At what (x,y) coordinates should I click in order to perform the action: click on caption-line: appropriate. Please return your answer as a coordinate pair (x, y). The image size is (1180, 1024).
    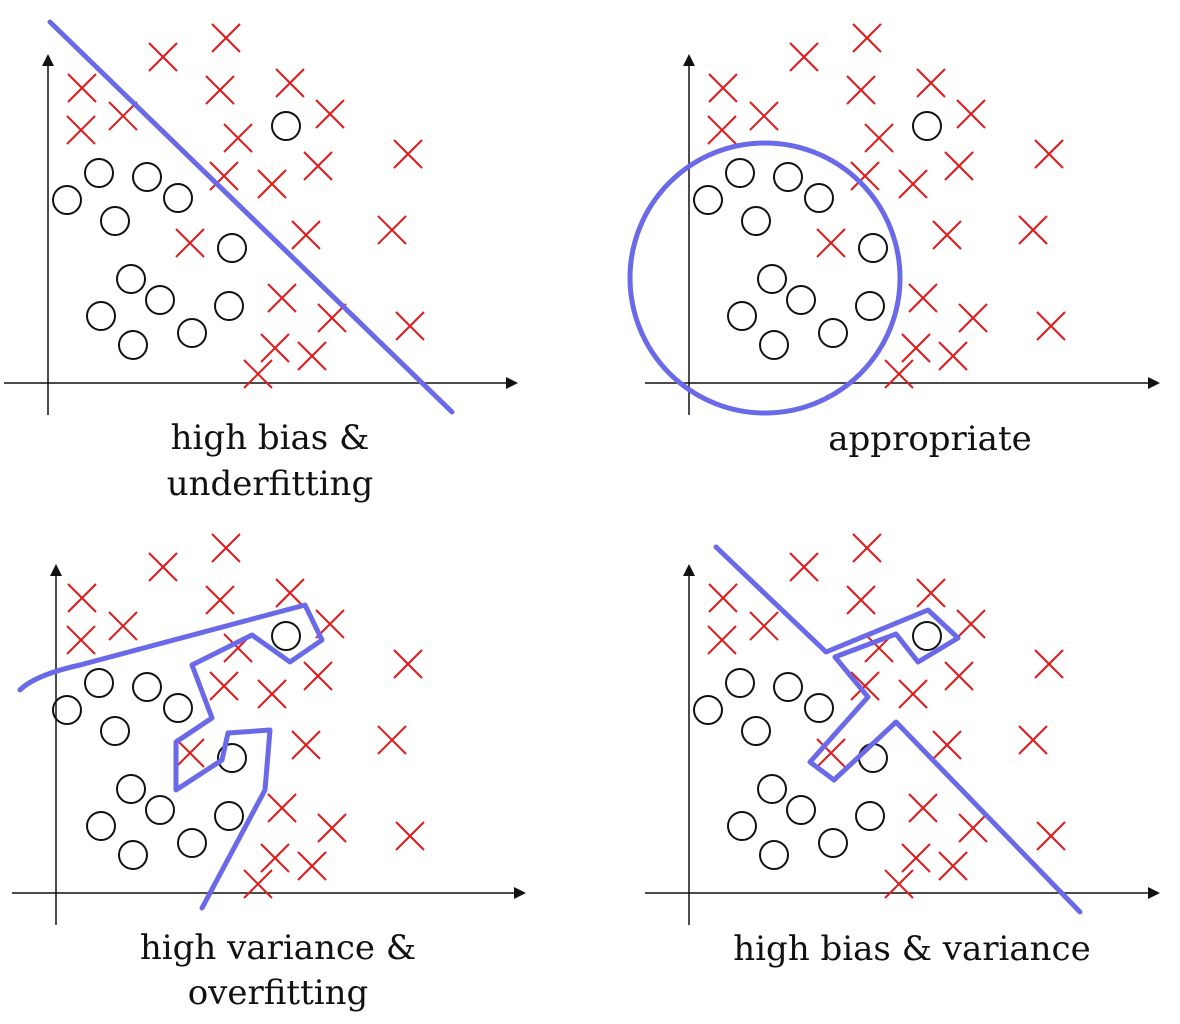
    Looking at the image, I should click on (929, 439).